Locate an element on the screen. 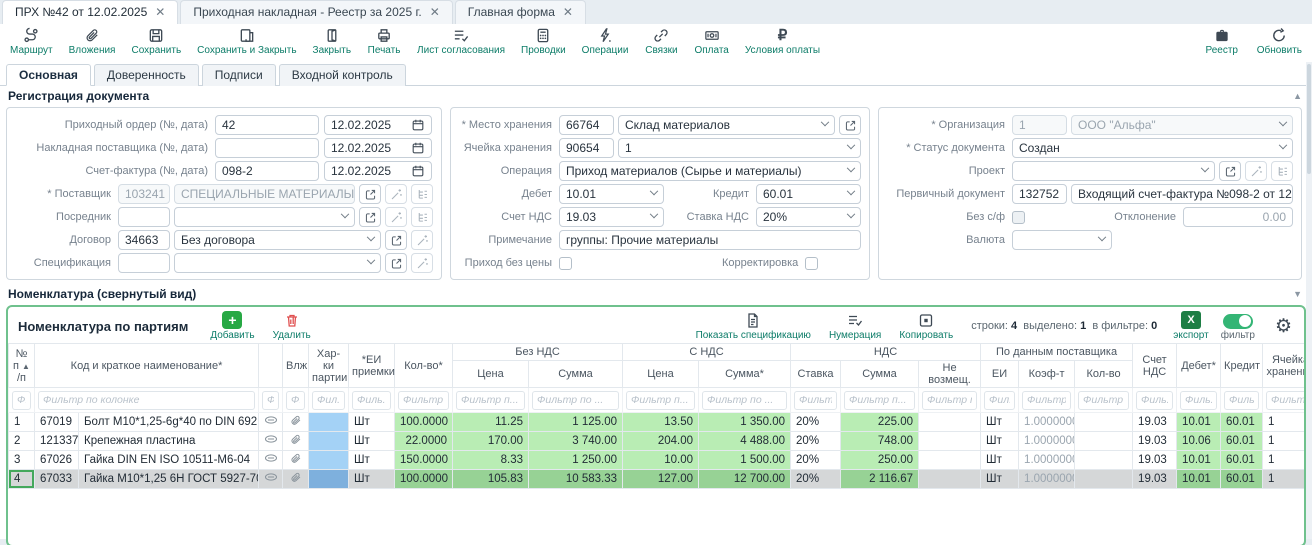 The height and width of the screenshot is (545, 1312). contract-code-input: 34663 is located at coordinates (144, 240).